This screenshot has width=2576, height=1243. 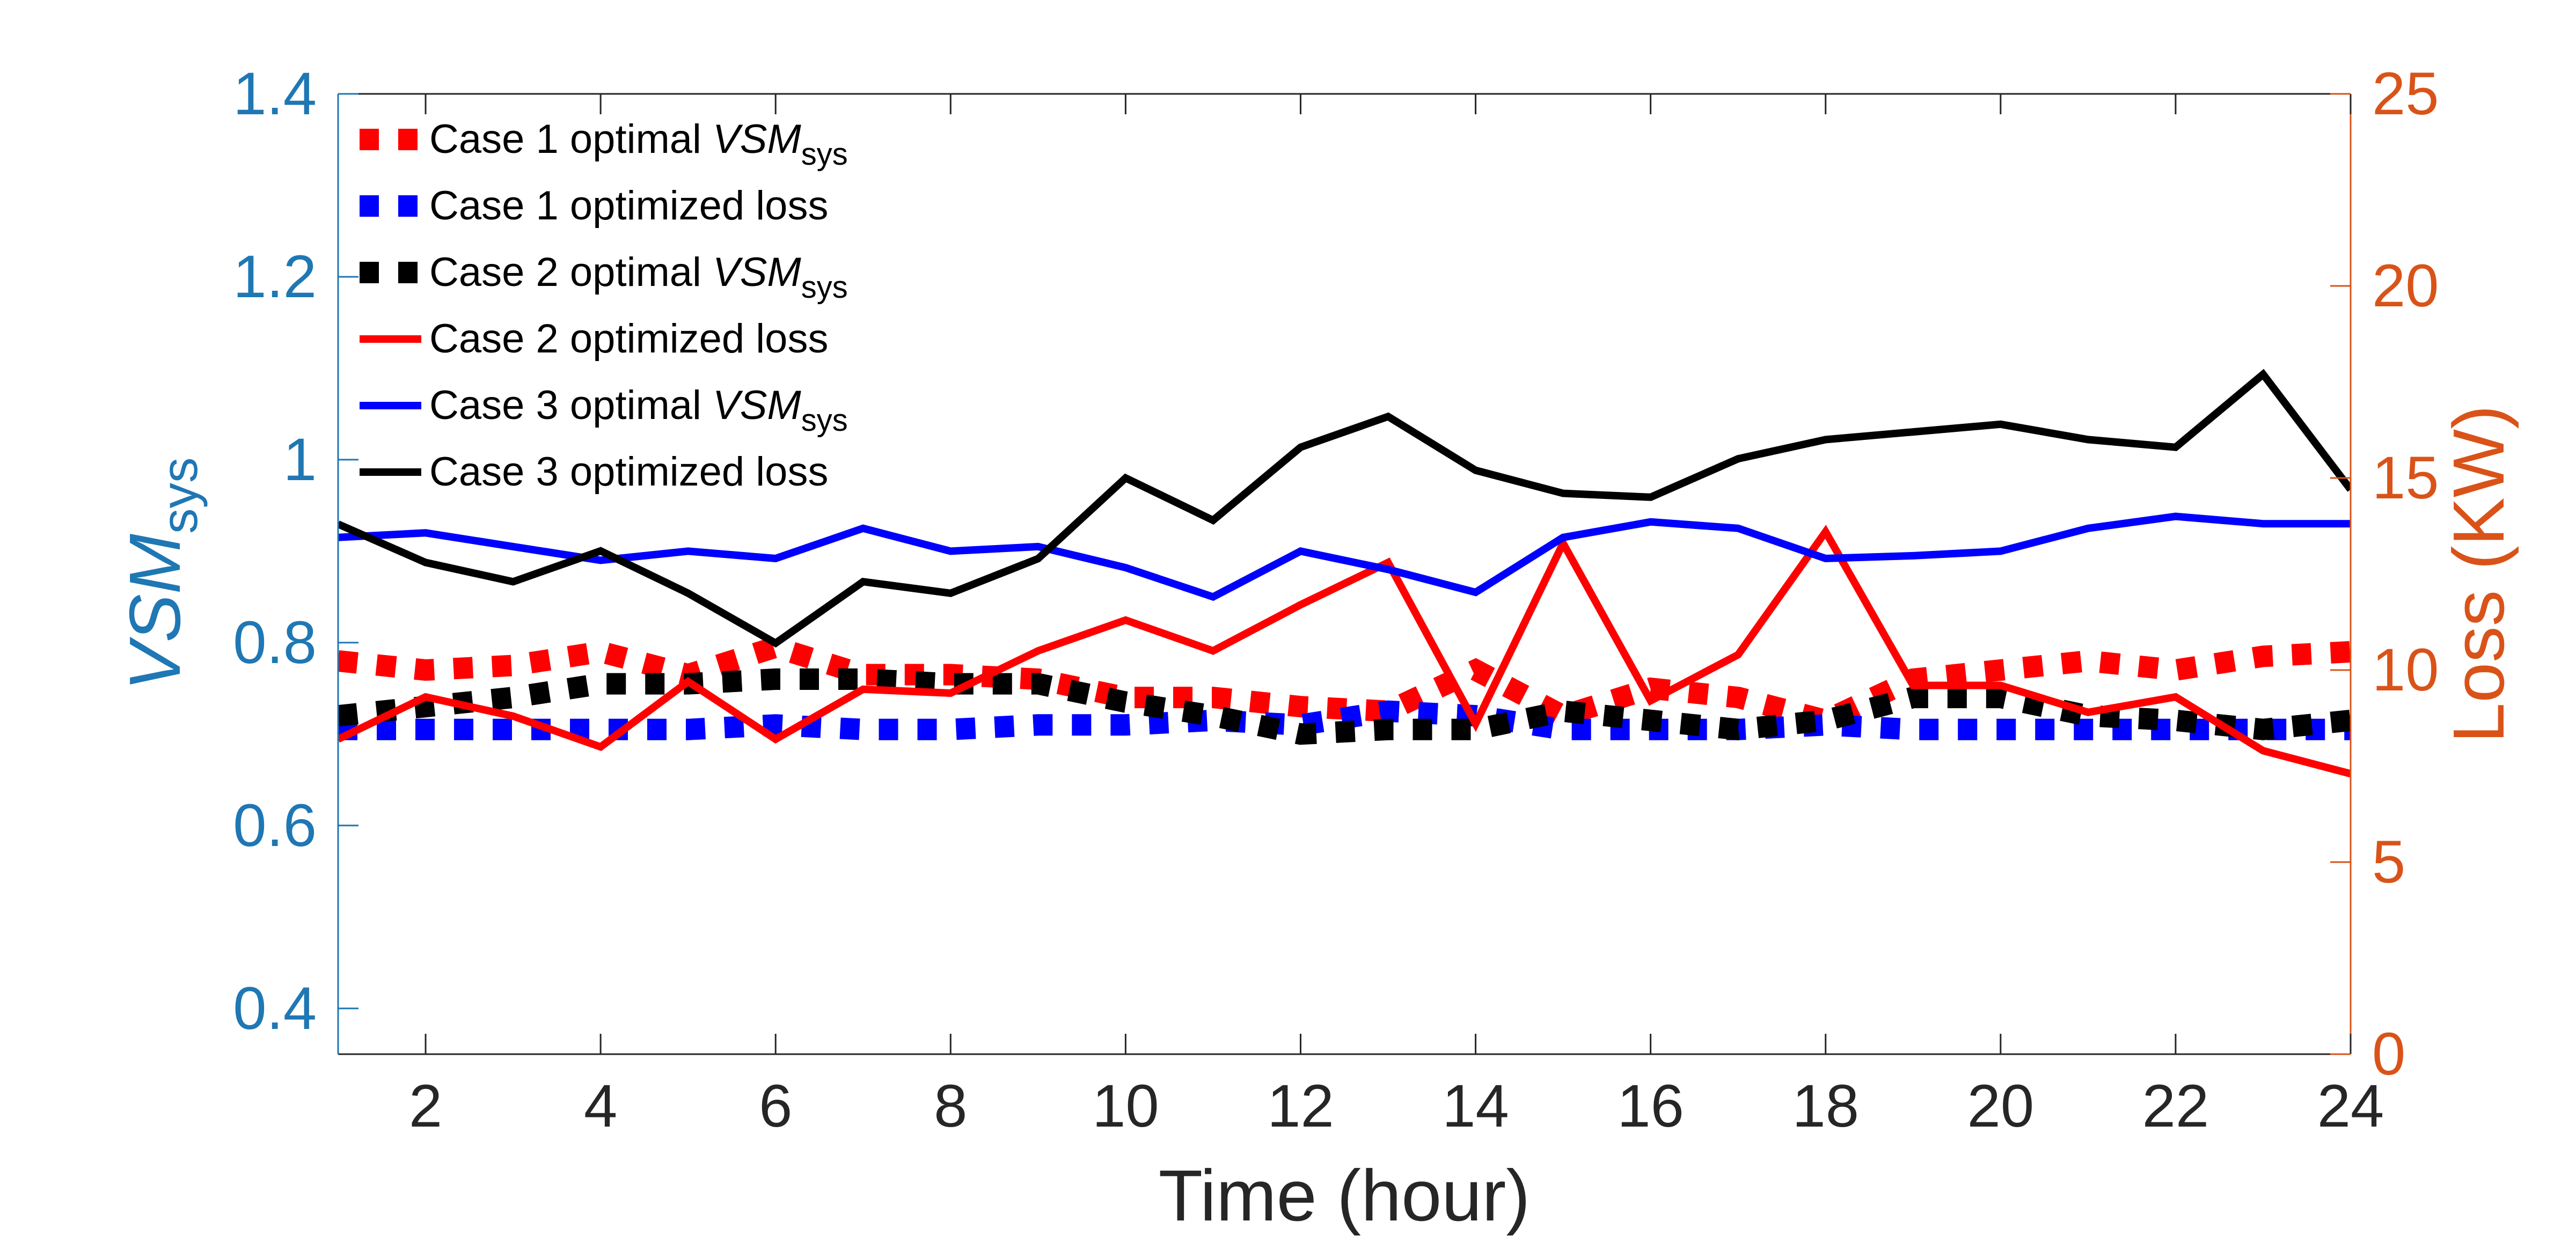 I want to click on legend-label-3: Case 2 optimal VSMsys, so click(x=638, y=277).